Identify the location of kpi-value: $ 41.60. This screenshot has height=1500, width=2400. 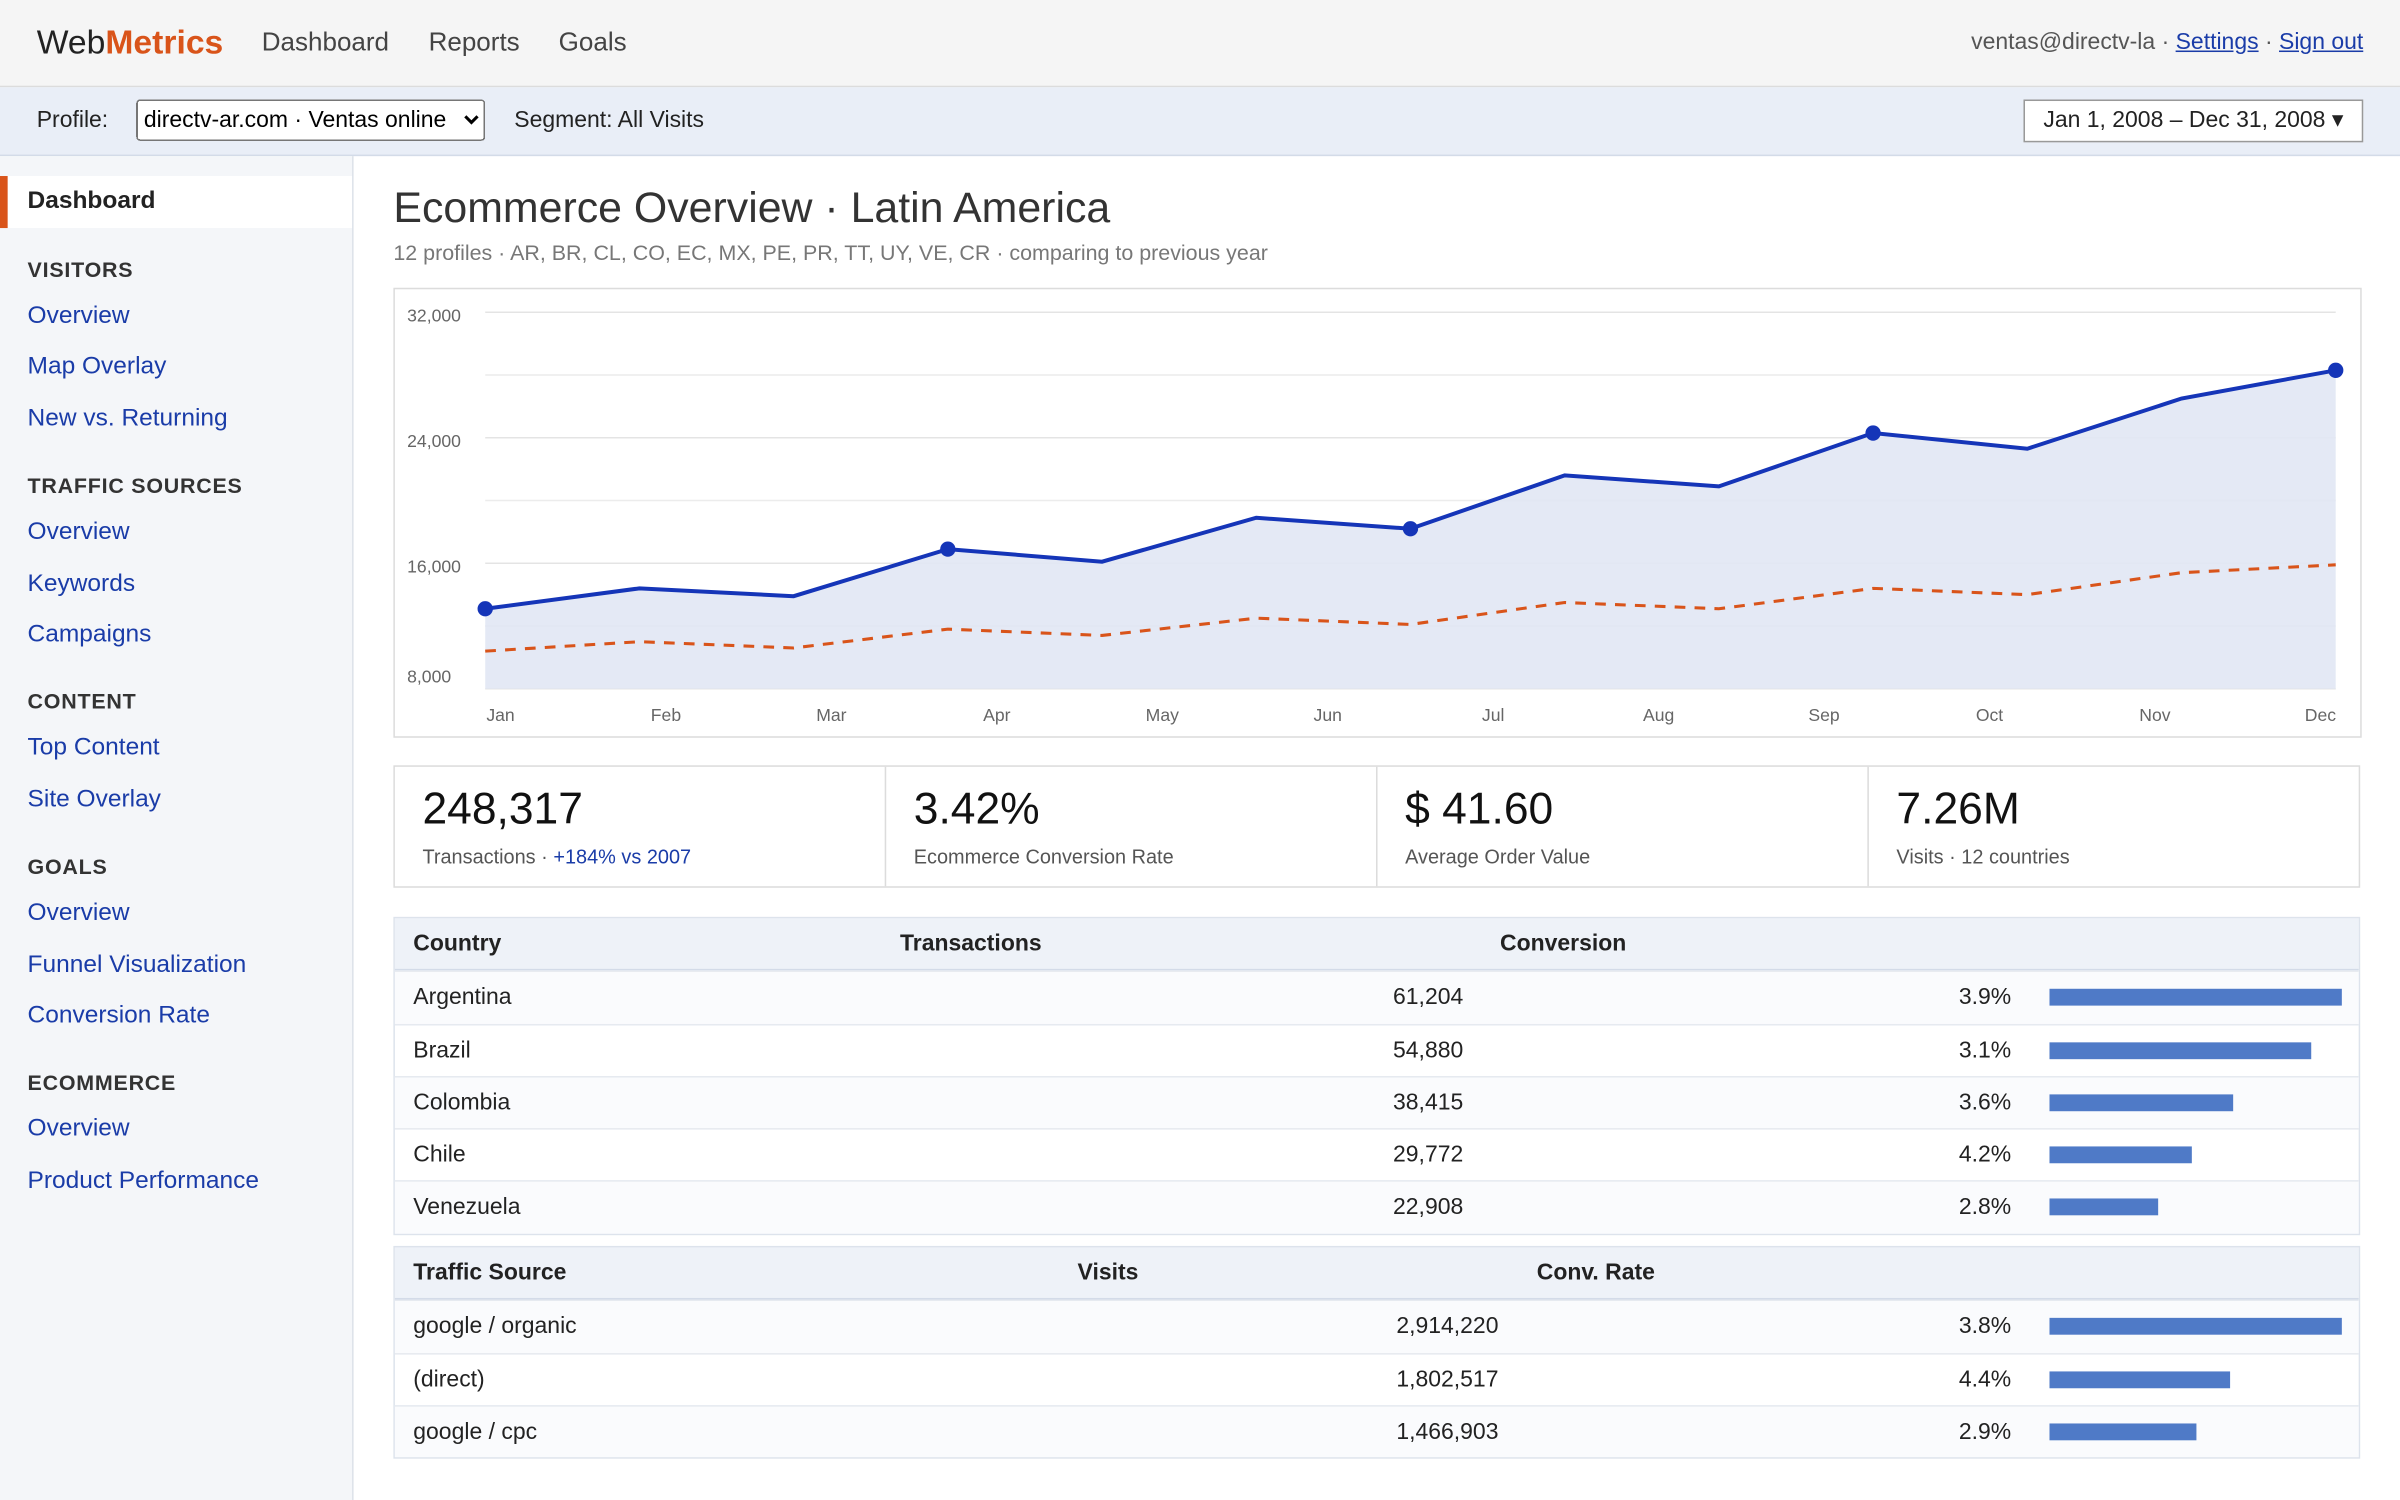
(1479, 810).